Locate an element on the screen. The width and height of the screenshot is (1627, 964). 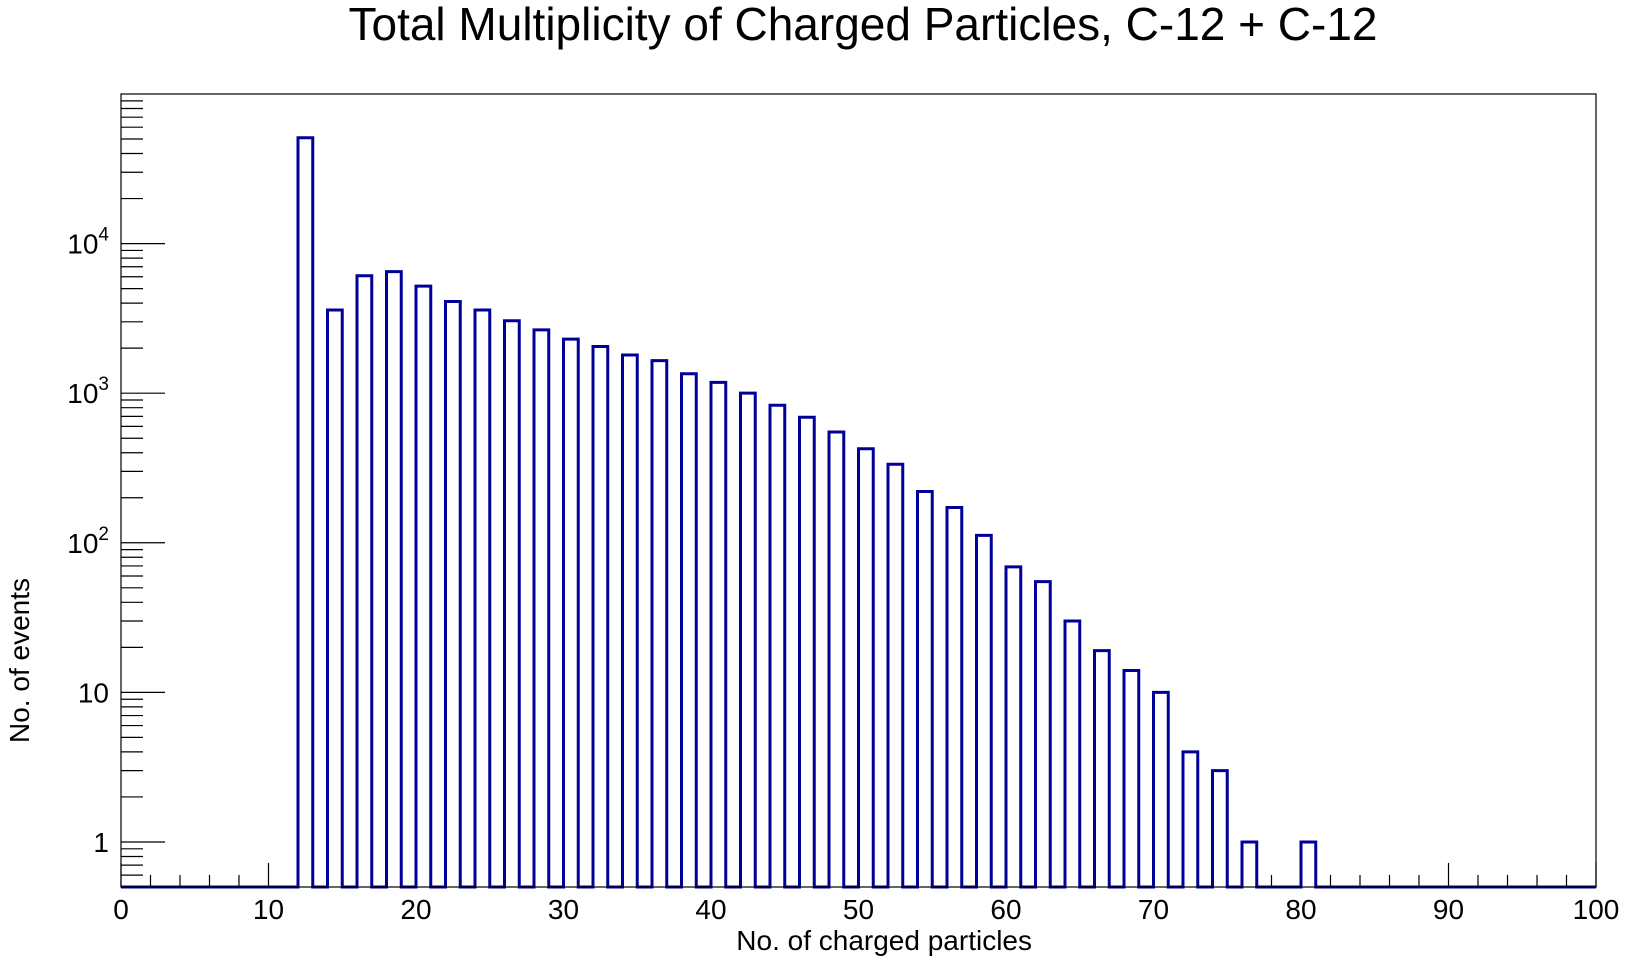
y-tick-label: 1 is located at coordinates (101, 842).